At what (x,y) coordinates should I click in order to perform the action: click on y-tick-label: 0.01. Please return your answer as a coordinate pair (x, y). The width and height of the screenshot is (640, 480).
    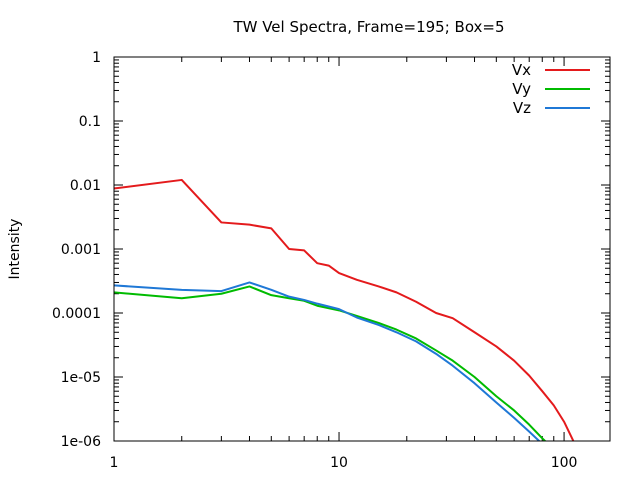
    Looking at the image, I should click on (85, 186).